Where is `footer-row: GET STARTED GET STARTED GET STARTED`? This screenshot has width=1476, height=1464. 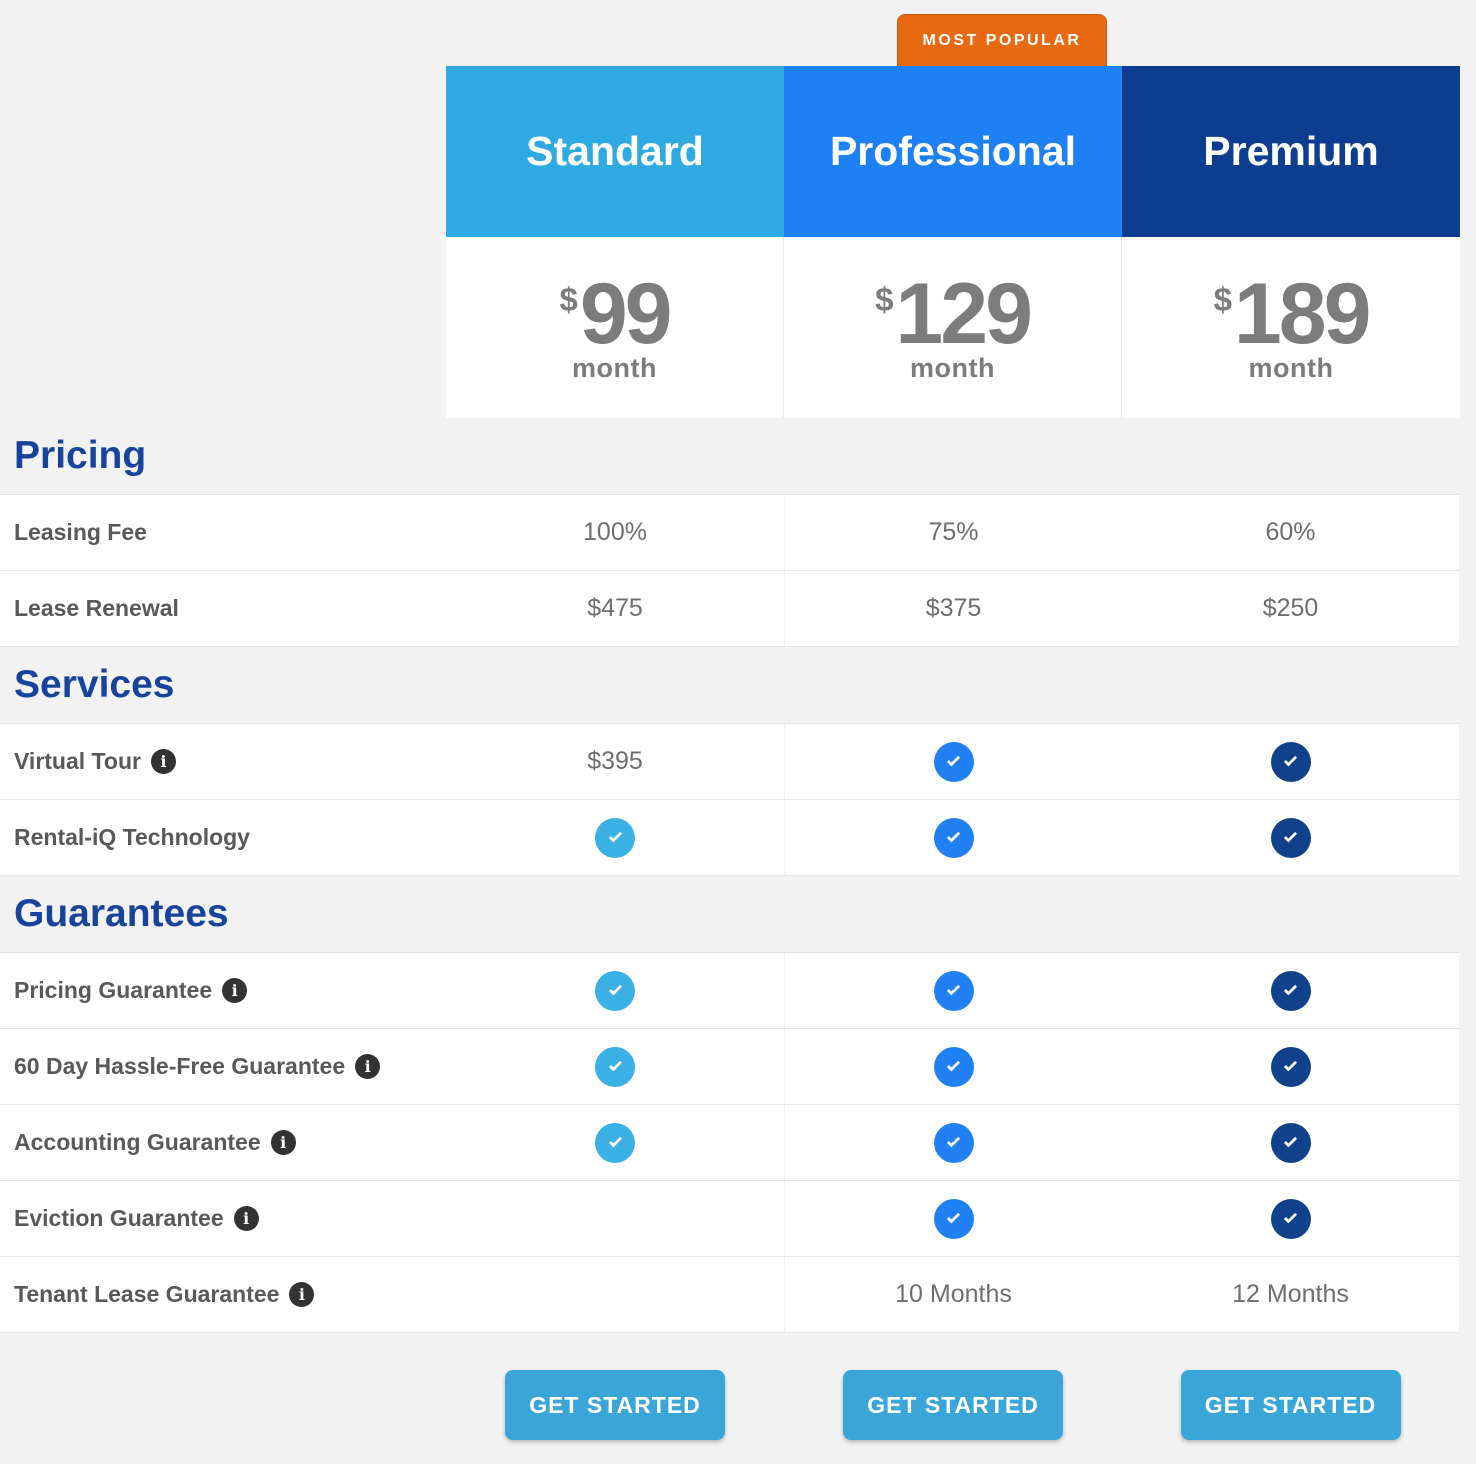
footer-row: GET STARTED GET STARTED GET STARTED is located at coordinates (729, 1386).